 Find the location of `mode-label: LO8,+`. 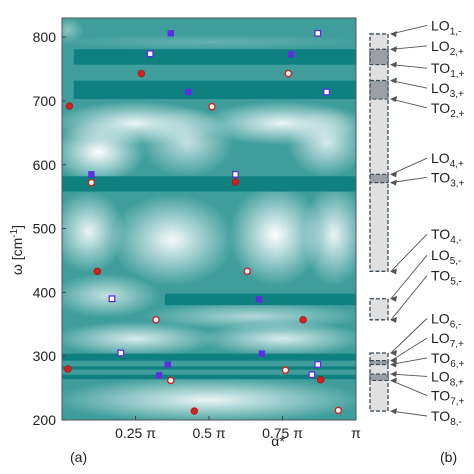

mode-label: LO8,+ is located at coordinates (447, 378).